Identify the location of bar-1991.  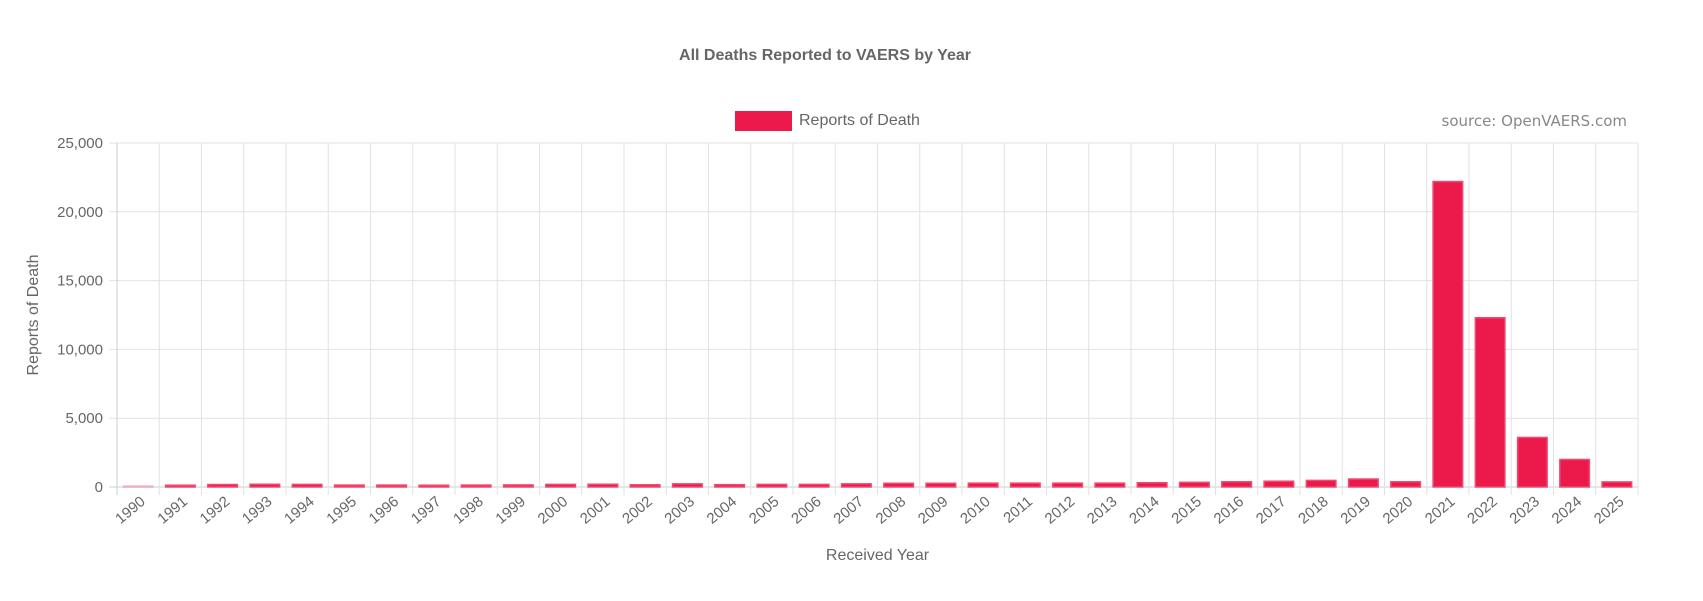
(180, 486).